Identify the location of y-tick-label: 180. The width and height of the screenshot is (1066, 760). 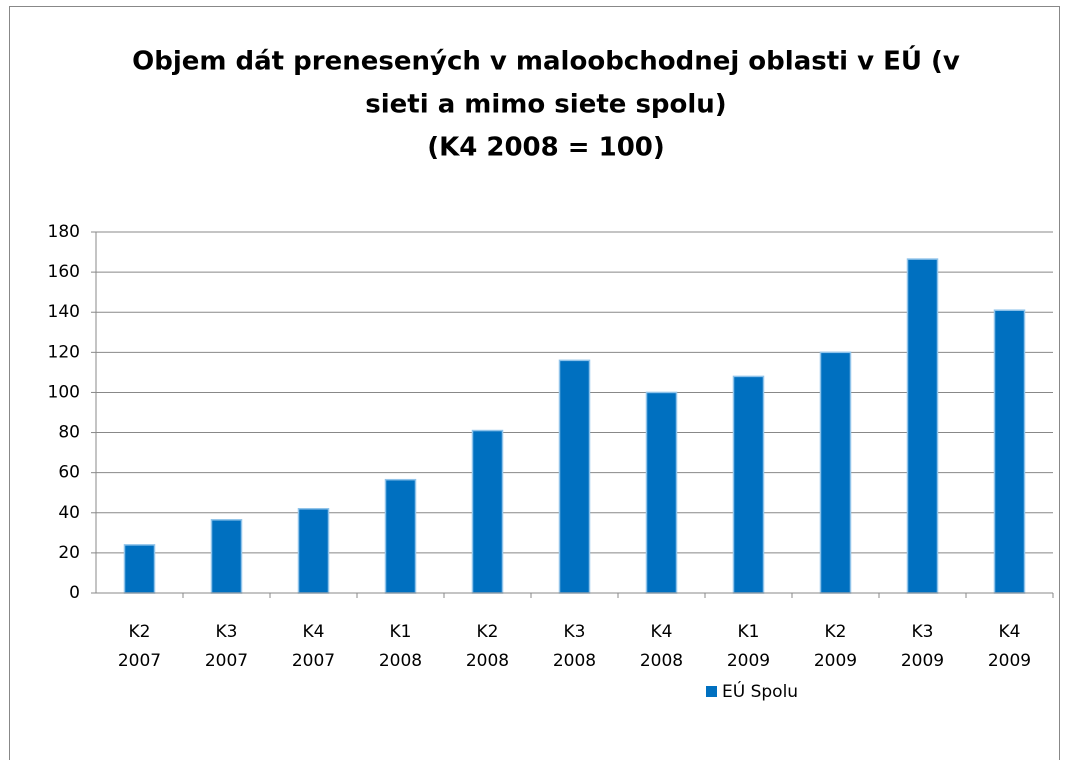
(64, 232).